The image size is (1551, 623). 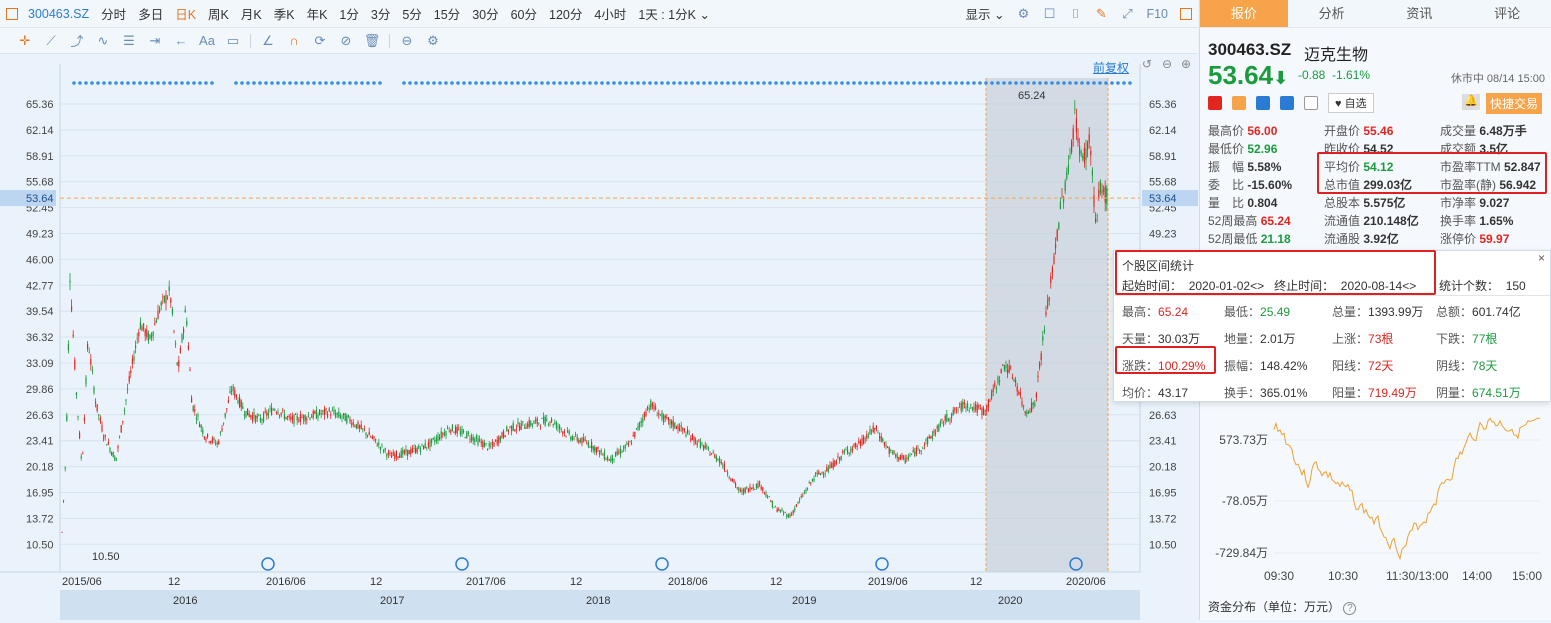 What do you see at coordinates (1287, 103) in the screenshot?
I see `tag-icon` at bounding box center [1287, 103].